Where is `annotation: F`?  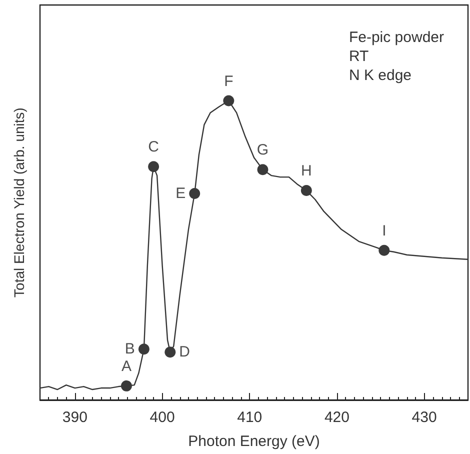
annotation: F is located at coordinates (229, 81).